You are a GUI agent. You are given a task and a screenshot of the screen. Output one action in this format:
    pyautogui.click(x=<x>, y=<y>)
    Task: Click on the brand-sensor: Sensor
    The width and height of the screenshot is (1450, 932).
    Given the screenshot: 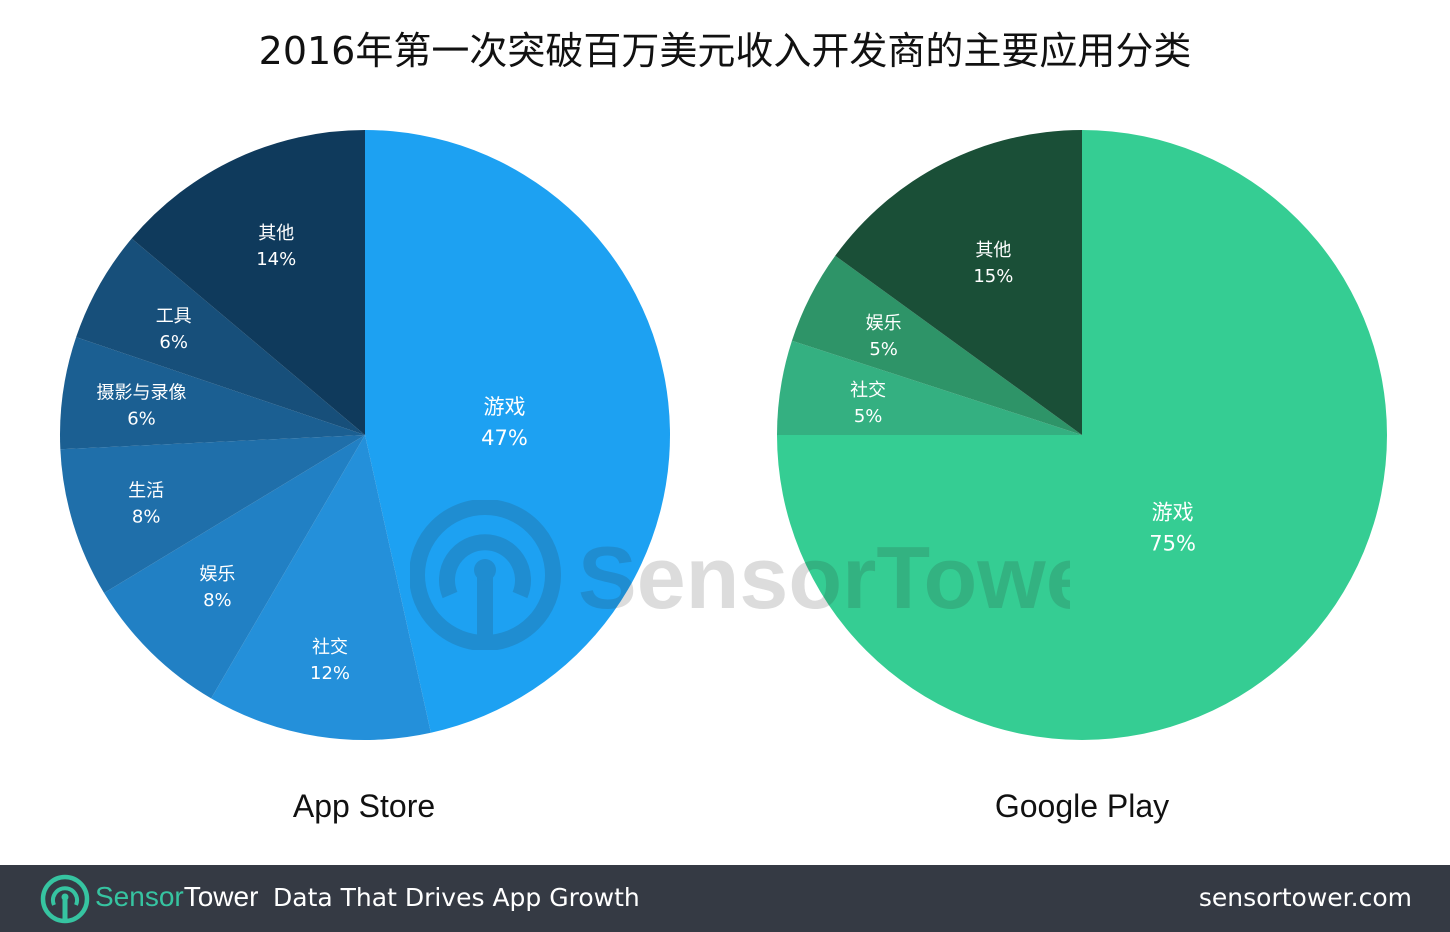 What is the action you would take?
    pyautogui.click(x=139, y=896)
    